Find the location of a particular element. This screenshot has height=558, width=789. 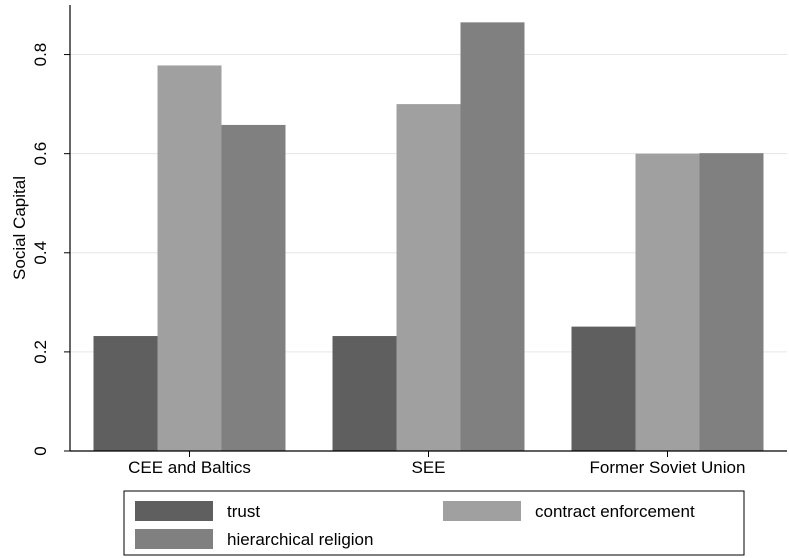

x-tick-labels: CEE and Baltics SEE Former Soviet Union is located at coordinates (436, 464).